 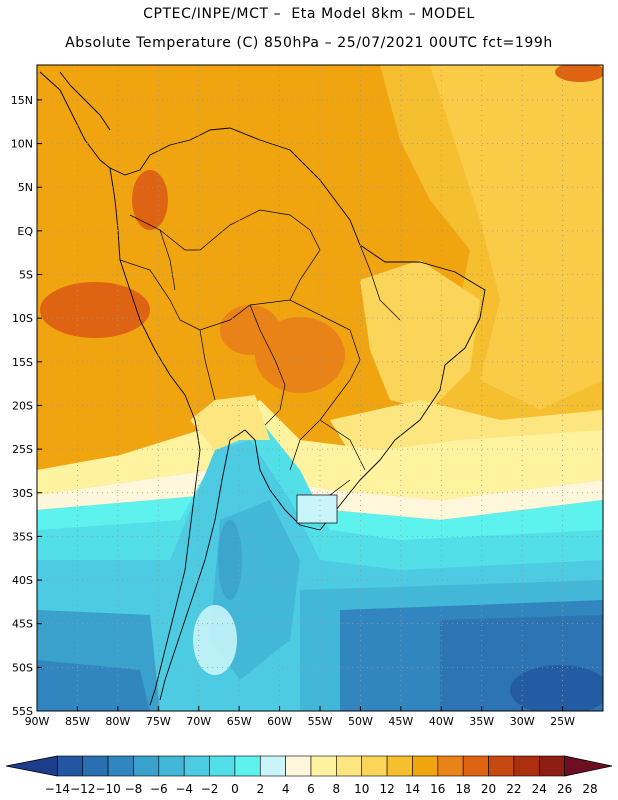 I want to click on legend-tick-label: −2, so click(x=210, y=789).